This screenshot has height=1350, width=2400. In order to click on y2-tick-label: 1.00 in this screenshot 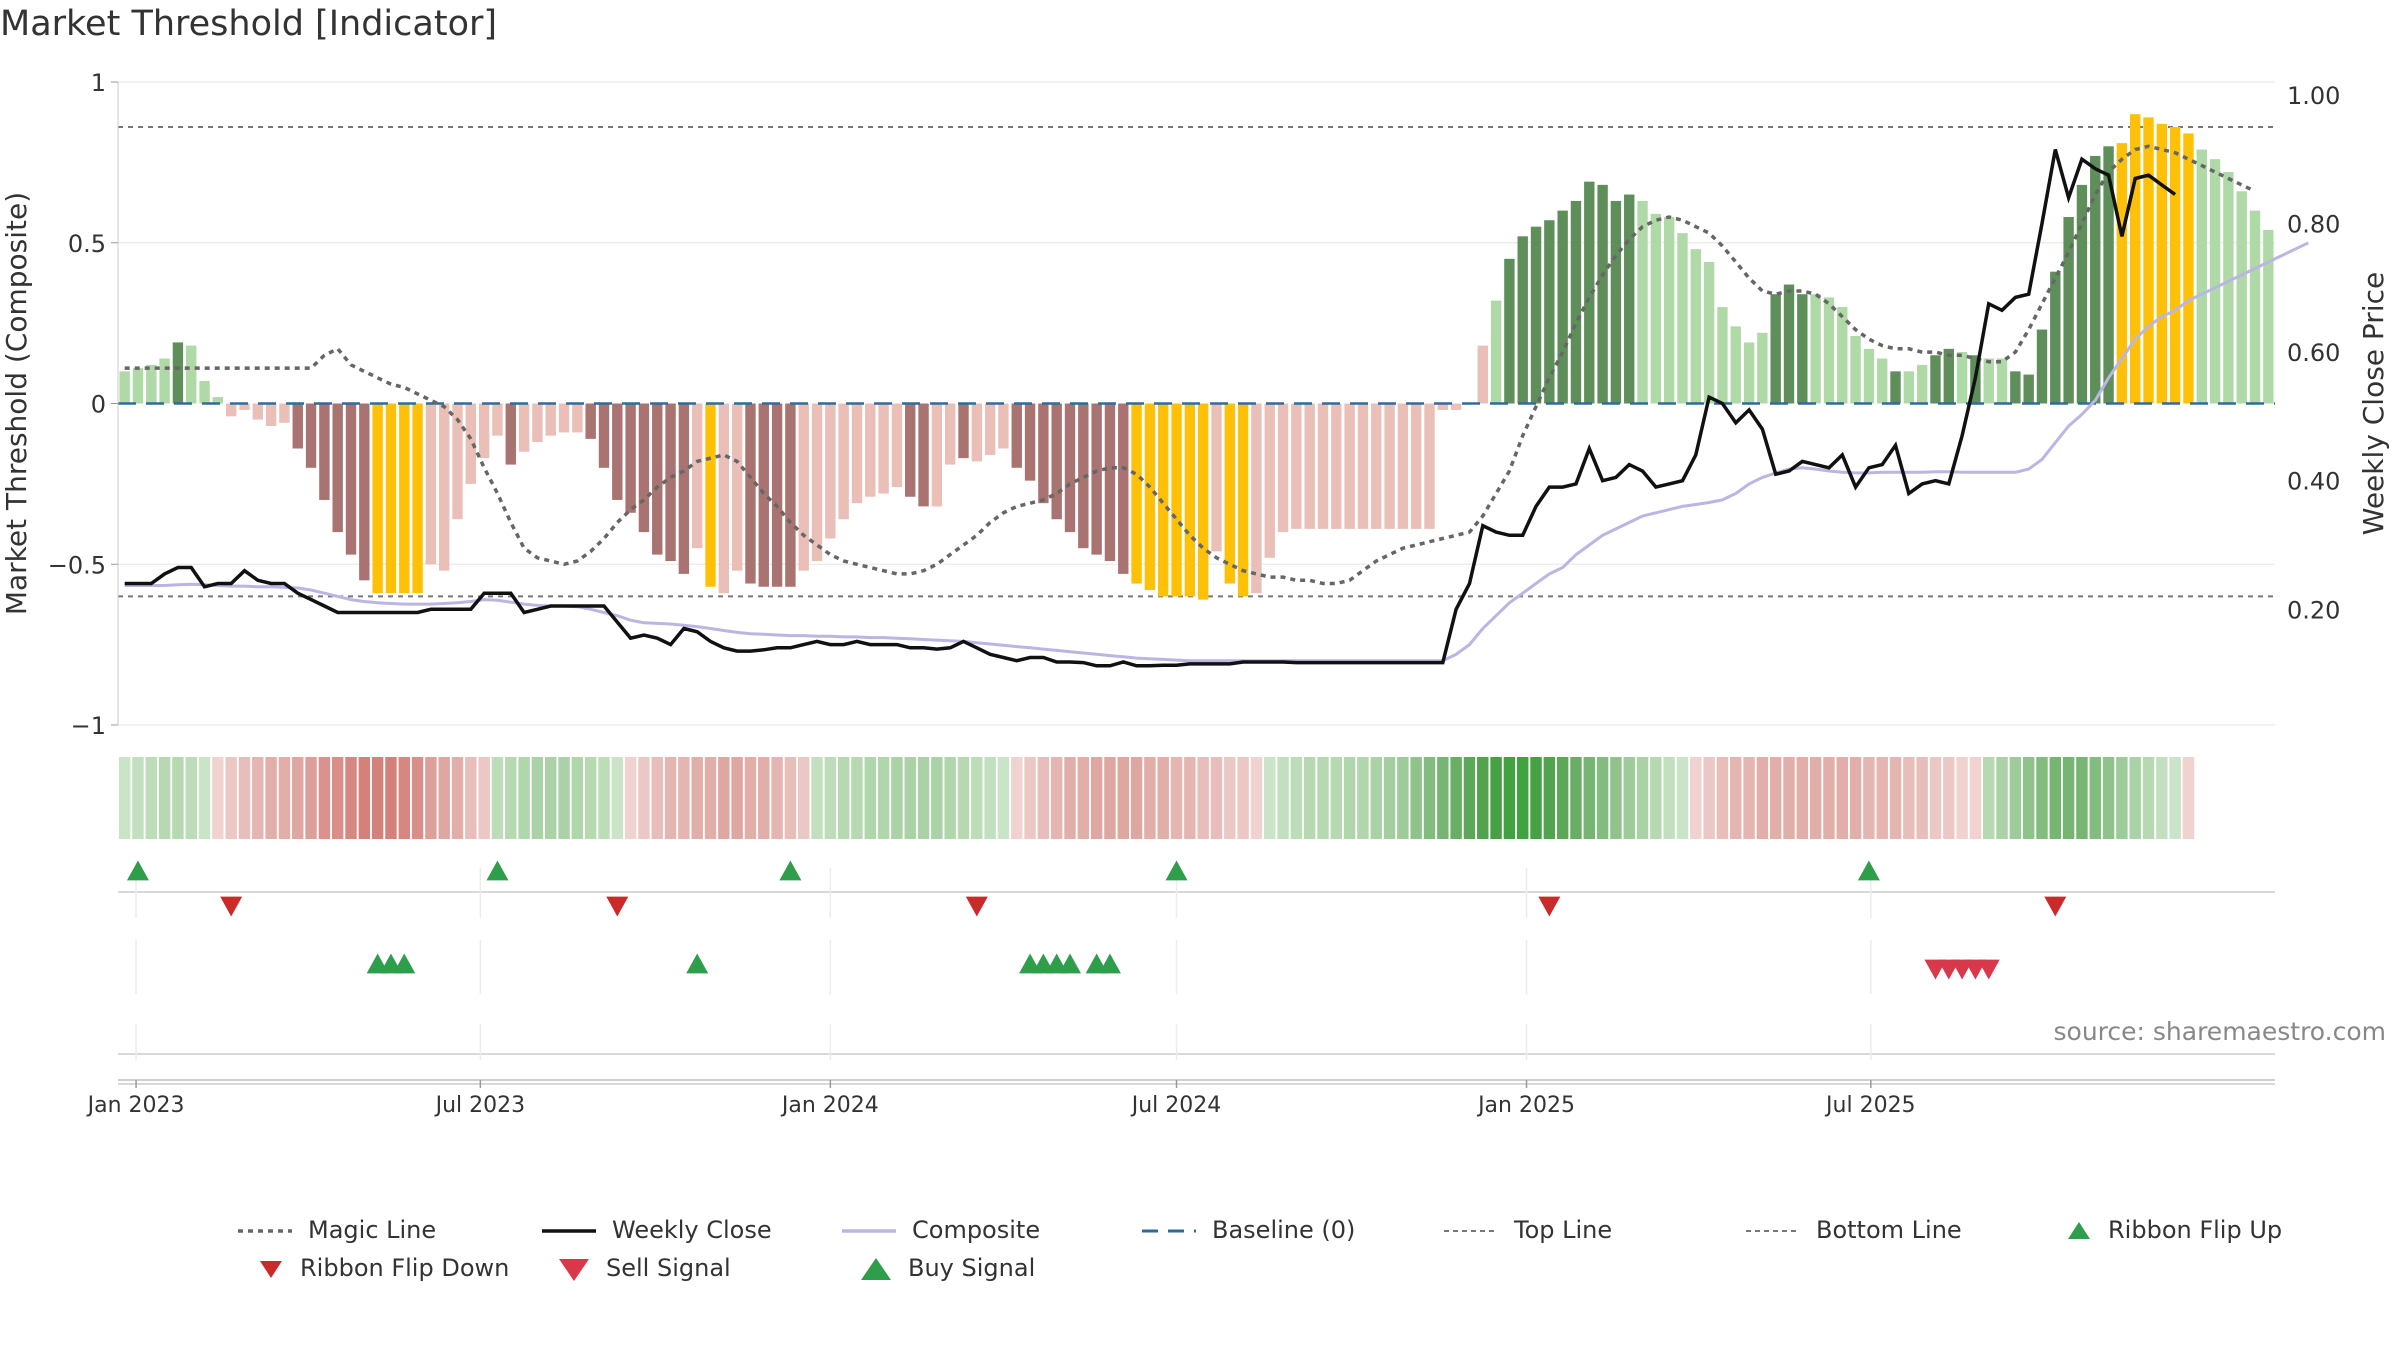, I will do `click(2313, 96)`.